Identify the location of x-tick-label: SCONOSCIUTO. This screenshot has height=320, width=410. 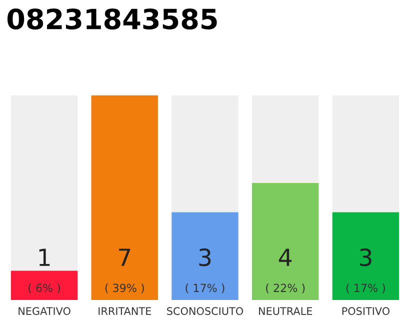
(205, 311).